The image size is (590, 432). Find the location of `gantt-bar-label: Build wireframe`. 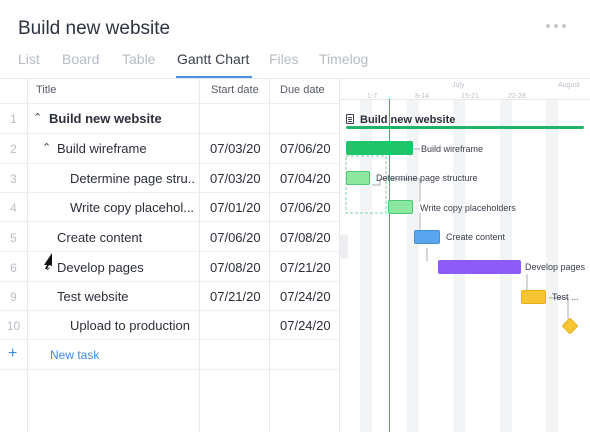

gantt-bar-label: Build wireframe is located at coordinates (452, 149).